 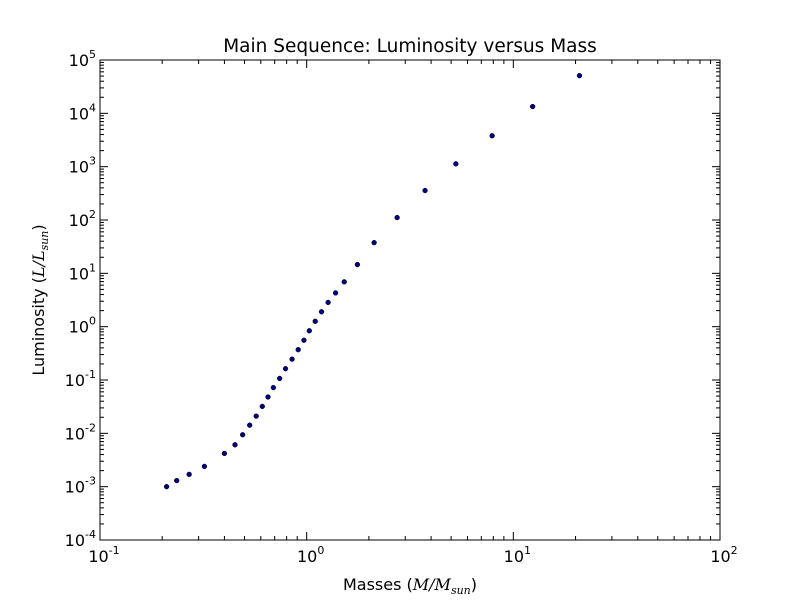 I want to click on y-tick-label: 10³, so click(x=82, y=166).